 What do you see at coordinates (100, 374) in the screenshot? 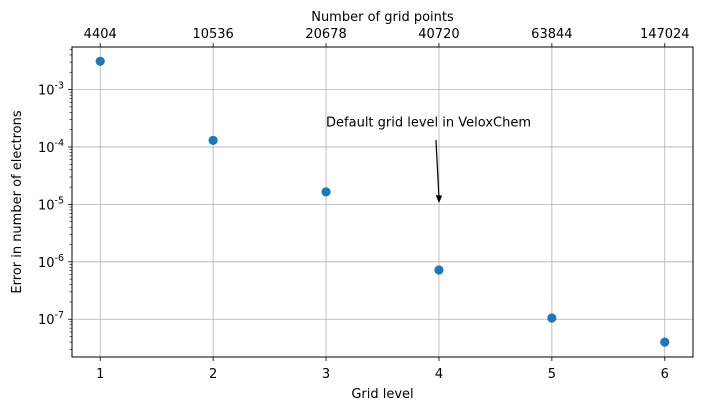
I see `x-tick-label: 1` at bounding box center [100, 374].